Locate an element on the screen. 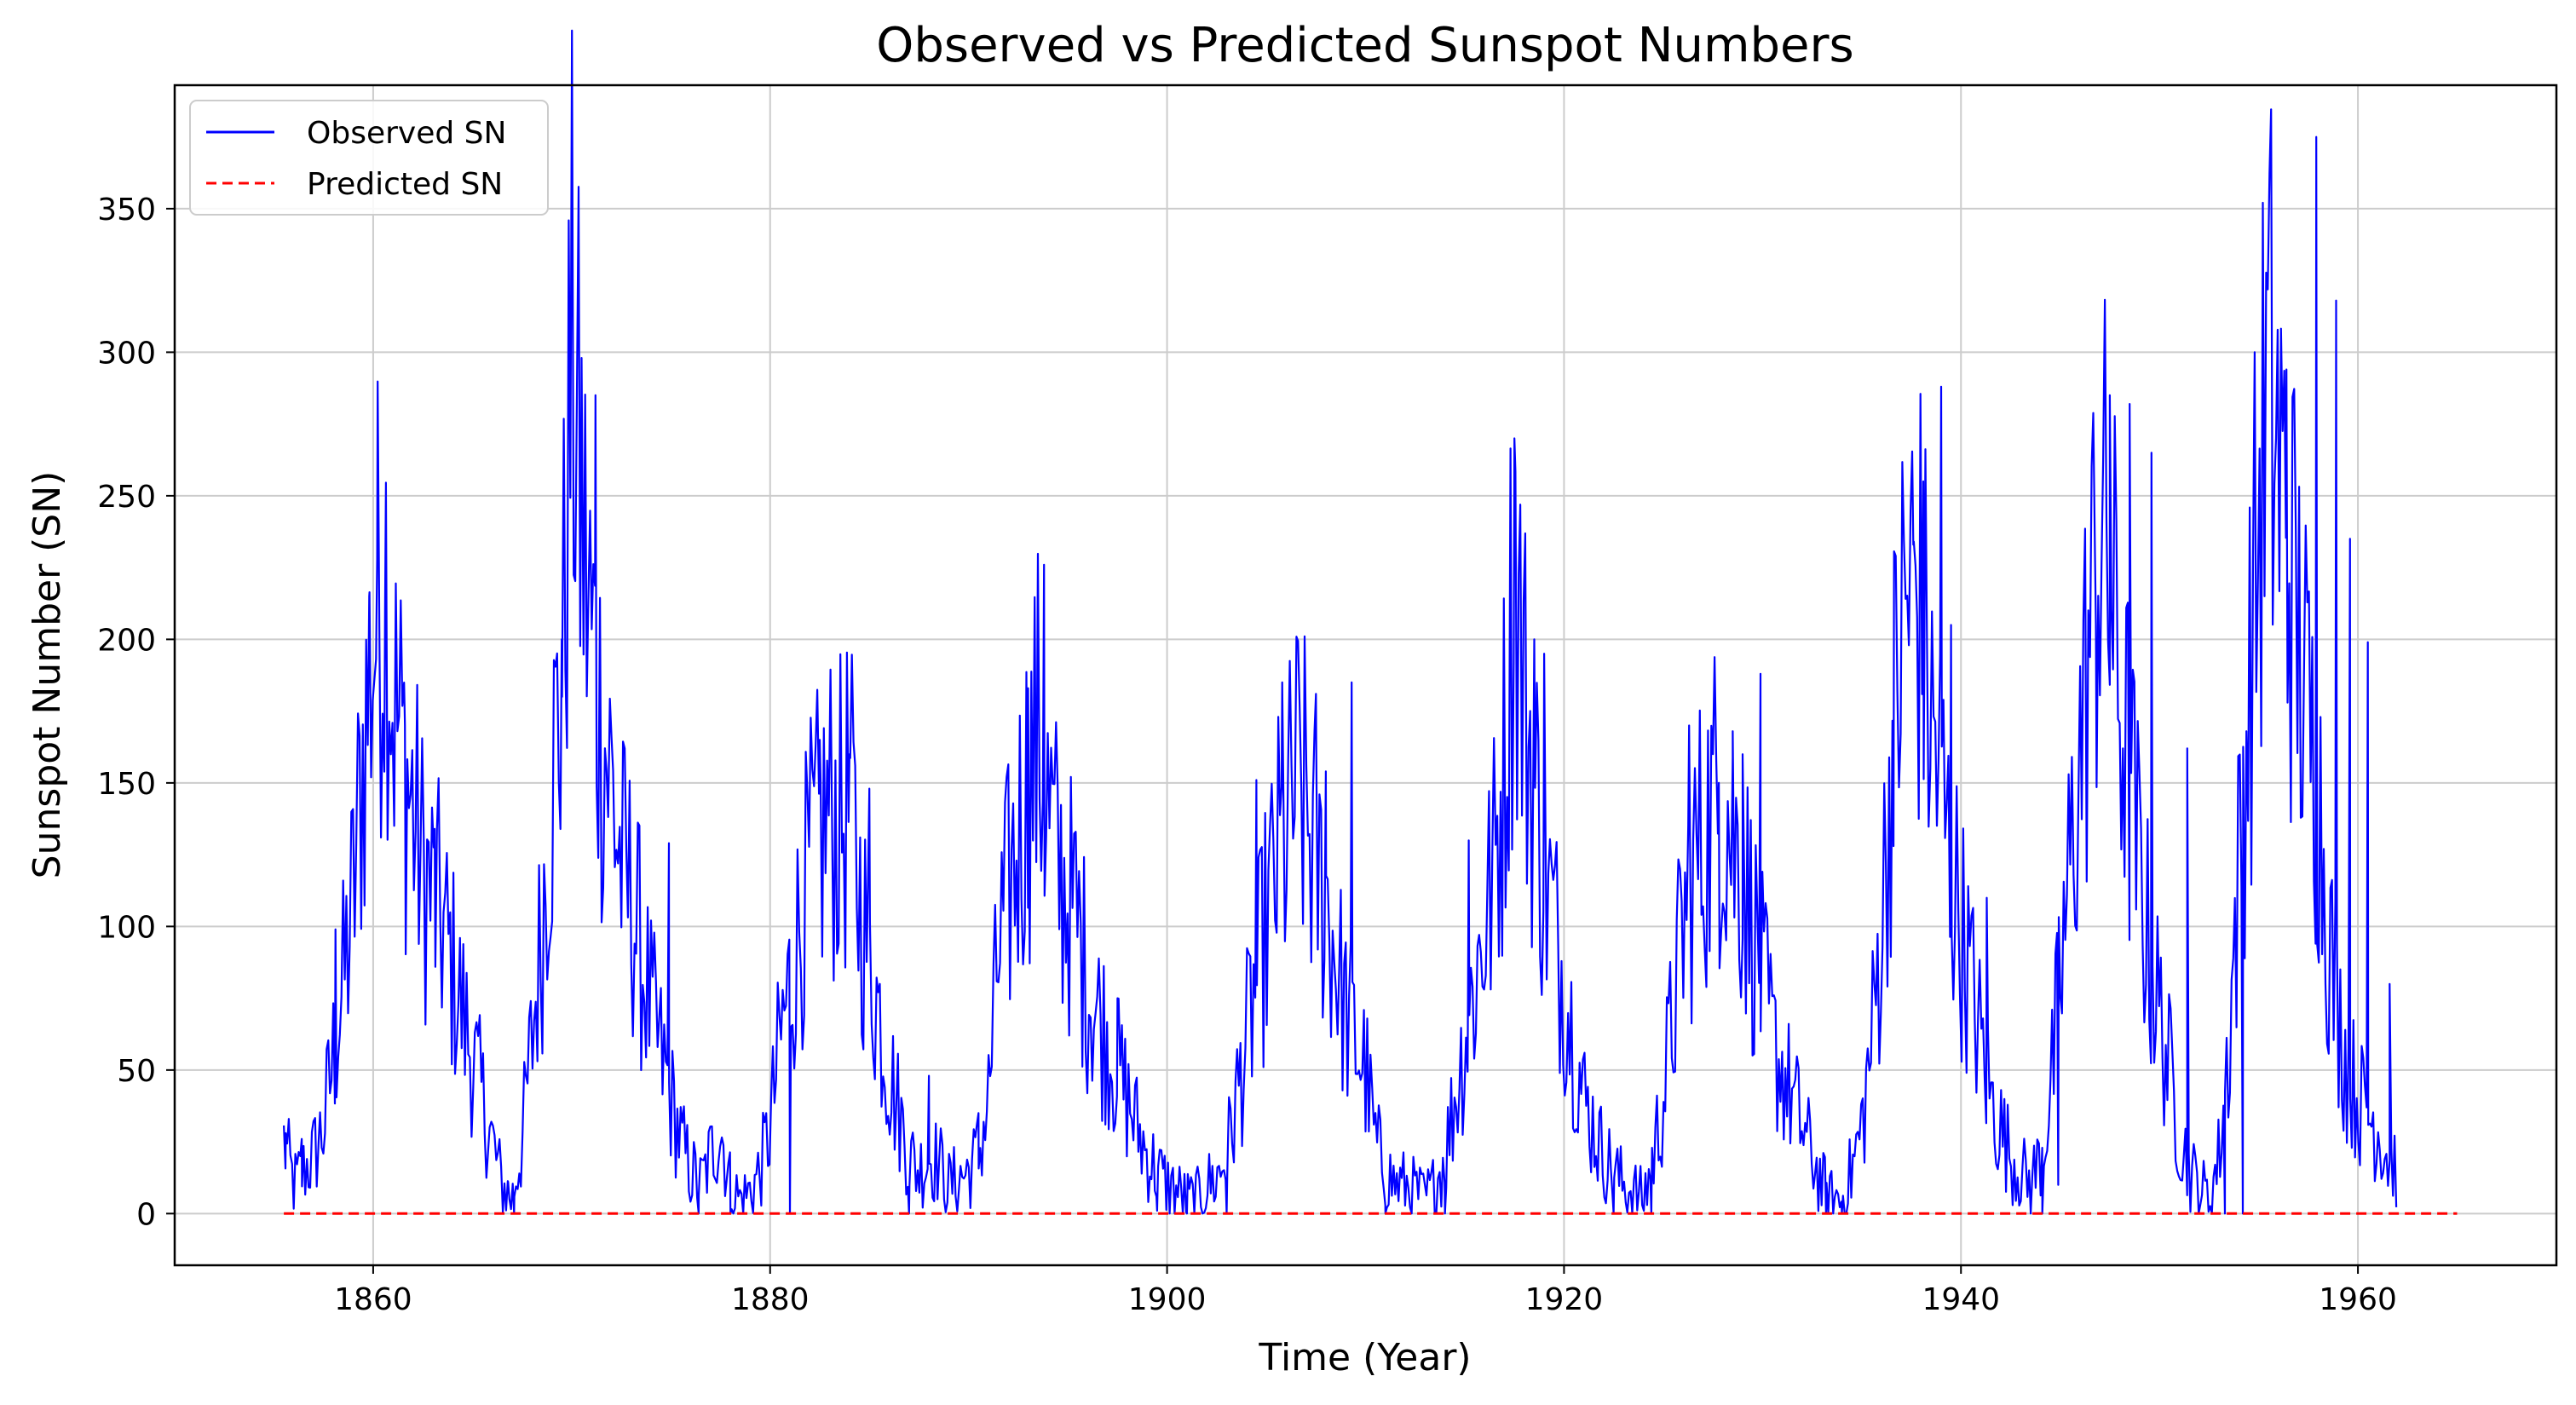  chart-title: Observed vs Predicted Sunspot Numbers is located at coordinates (1364, 45).